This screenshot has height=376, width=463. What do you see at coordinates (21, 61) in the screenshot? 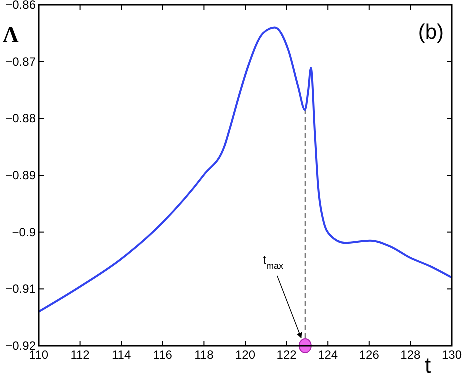
I see `y-tick-label: −0.87` at bounding box center [21, 61].